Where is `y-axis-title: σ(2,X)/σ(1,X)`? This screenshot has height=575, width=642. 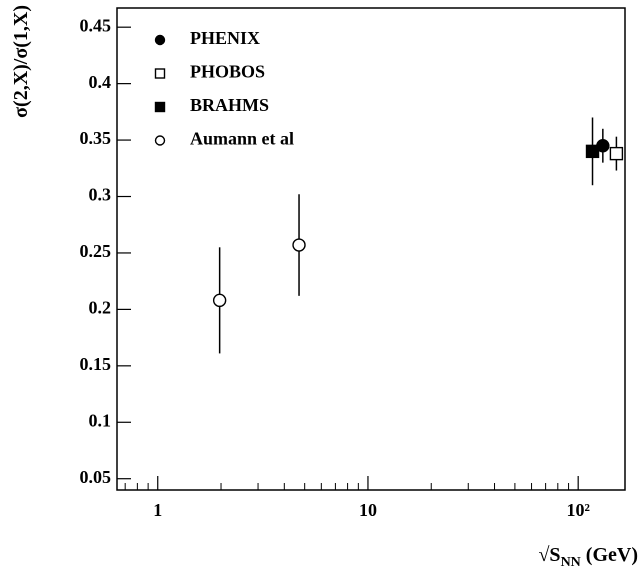
y-axis-title: σ(2,X)/σ(1,X) is located at coordinates (21, 61).